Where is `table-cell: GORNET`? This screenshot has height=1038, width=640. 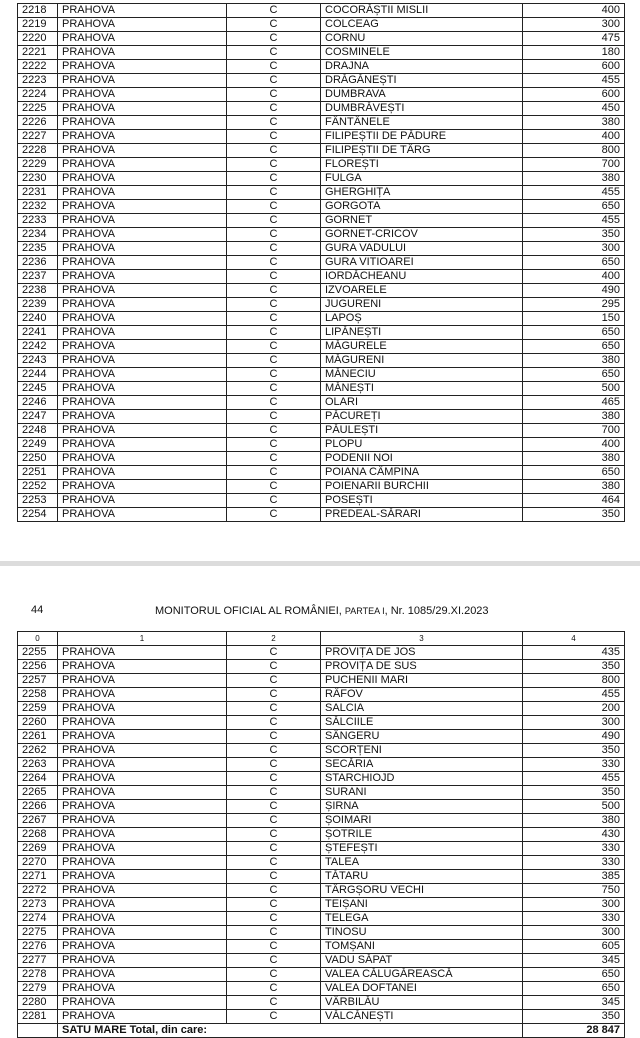
table-cell: GORNET is located at coordinates (421, 220).